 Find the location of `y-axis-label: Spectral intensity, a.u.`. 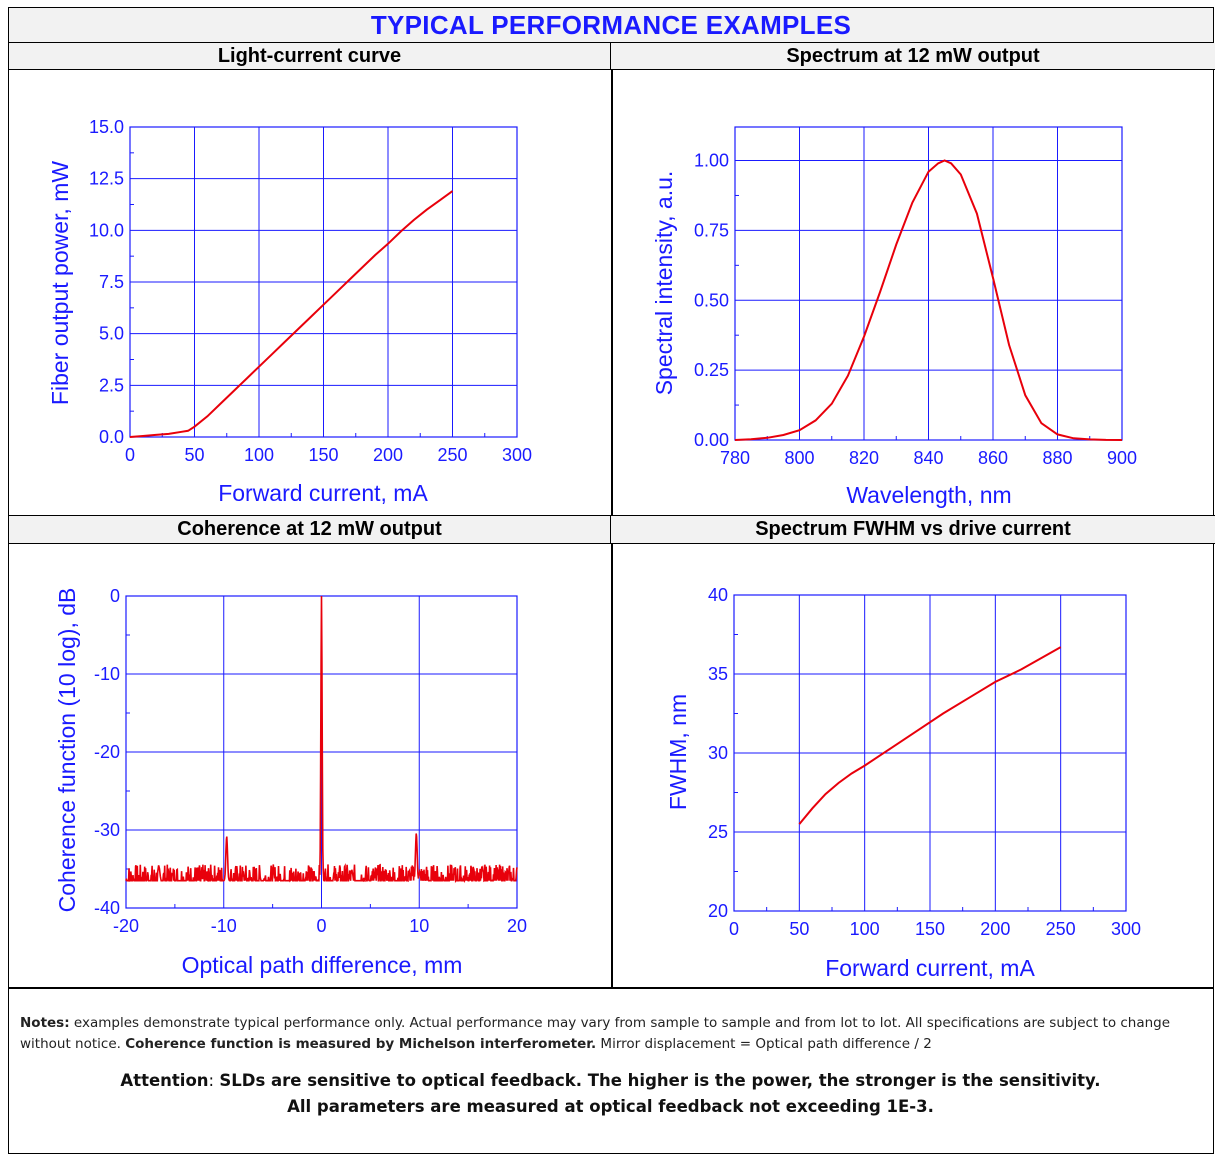

y-axis-label: Spectral intensity, a.u. is located at coordinates (664, 283).